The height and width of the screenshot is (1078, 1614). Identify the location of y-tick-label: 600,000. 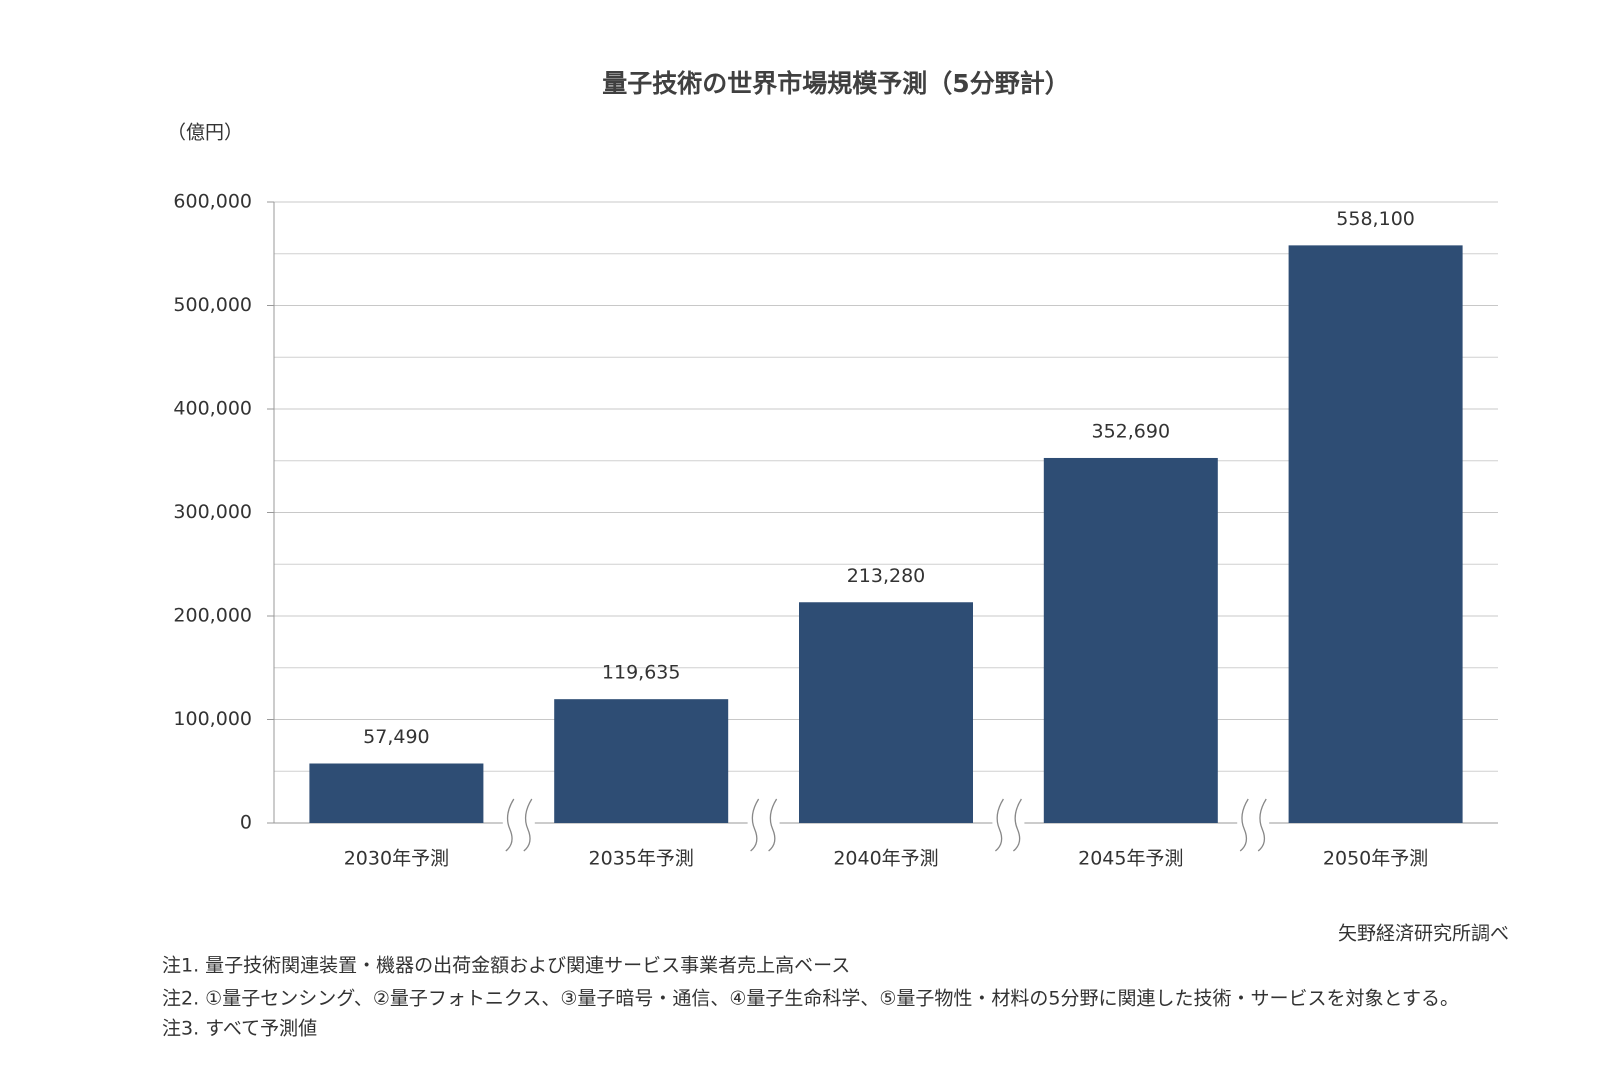
(212, 202).